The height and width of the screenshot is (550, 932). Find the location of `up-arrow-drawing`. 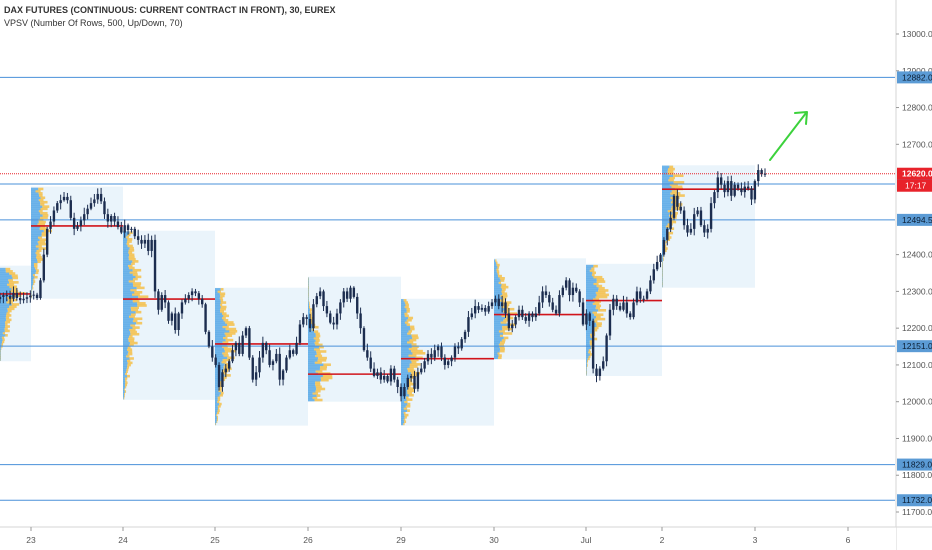

up-arrow-drawing is located at coordinates (788, 136).